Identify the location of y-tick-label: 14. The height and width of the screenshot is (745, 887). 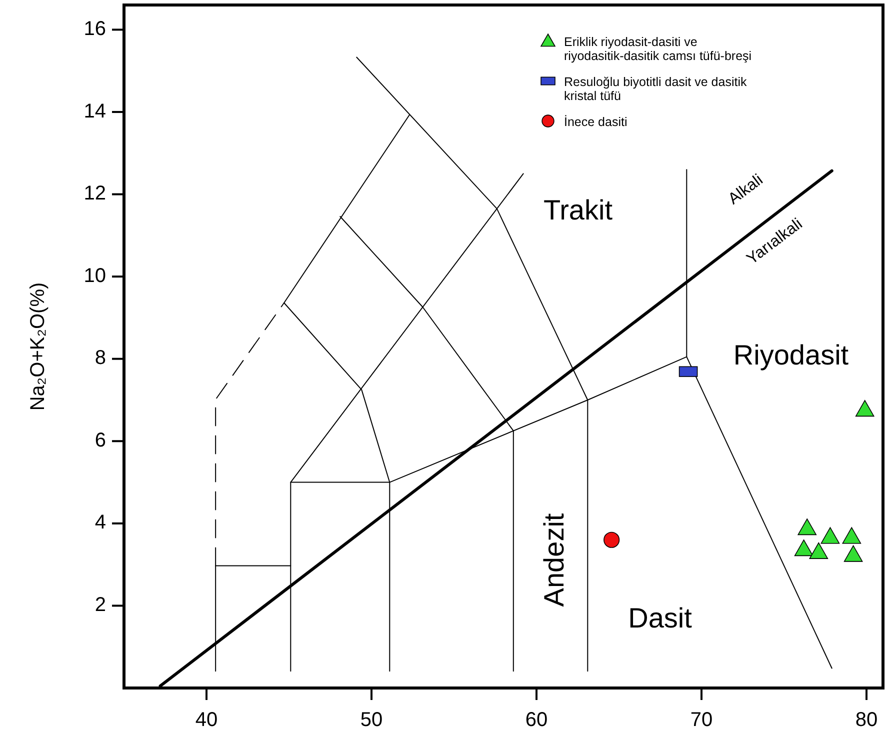
(95, 111).